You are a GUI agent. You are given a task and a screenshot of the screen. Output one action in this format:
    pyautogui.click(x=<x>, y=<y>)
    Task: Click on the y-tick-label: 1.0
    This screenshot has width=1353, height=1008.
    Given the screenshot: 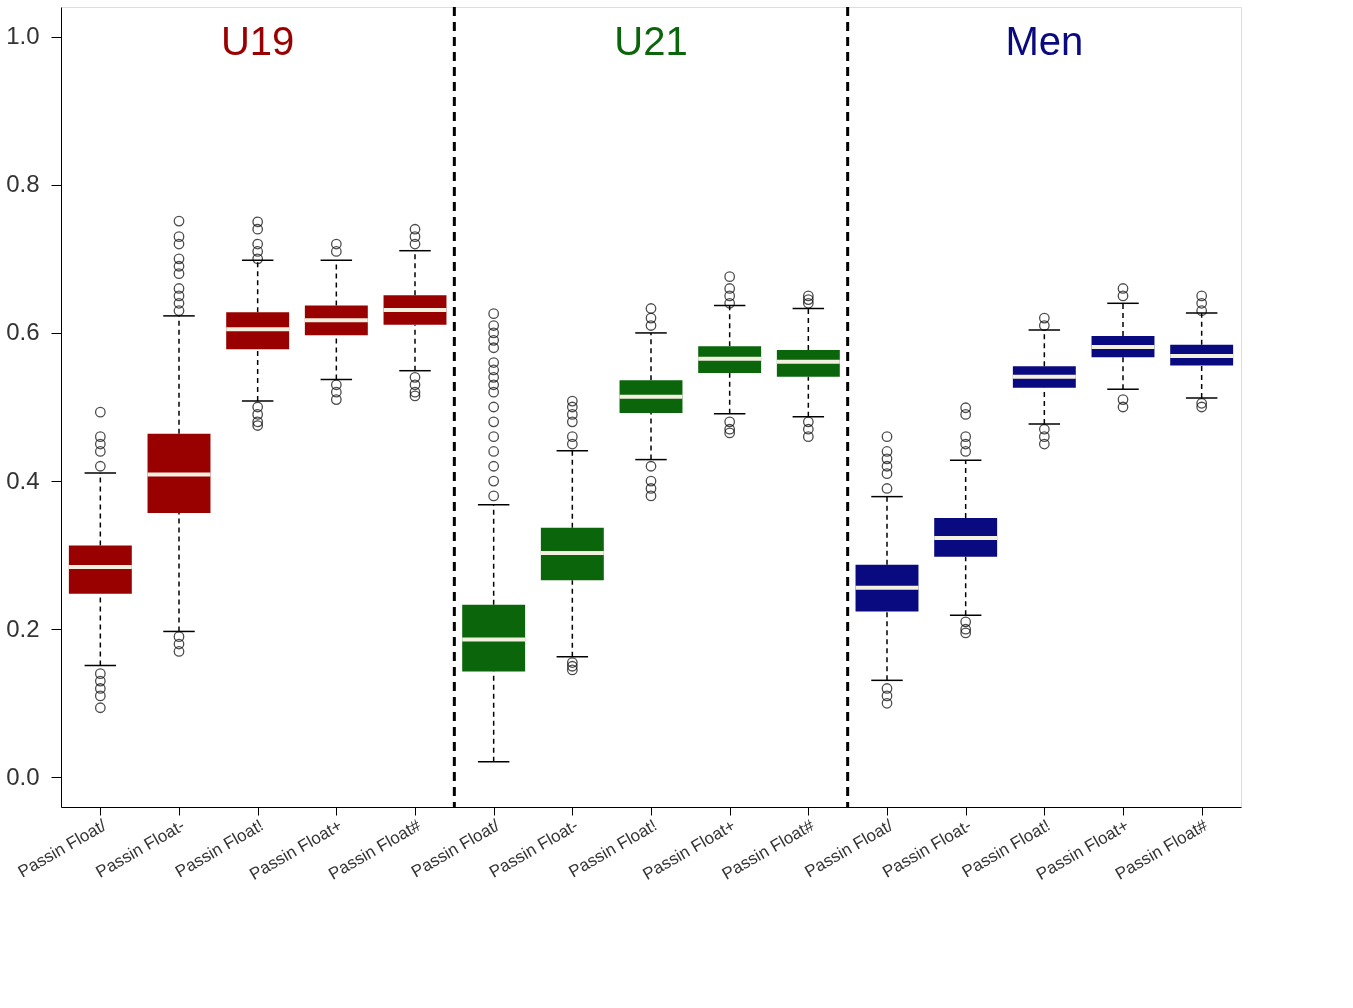 What is the action you would take?
    pyautogui.click(x=23, y=36)
    